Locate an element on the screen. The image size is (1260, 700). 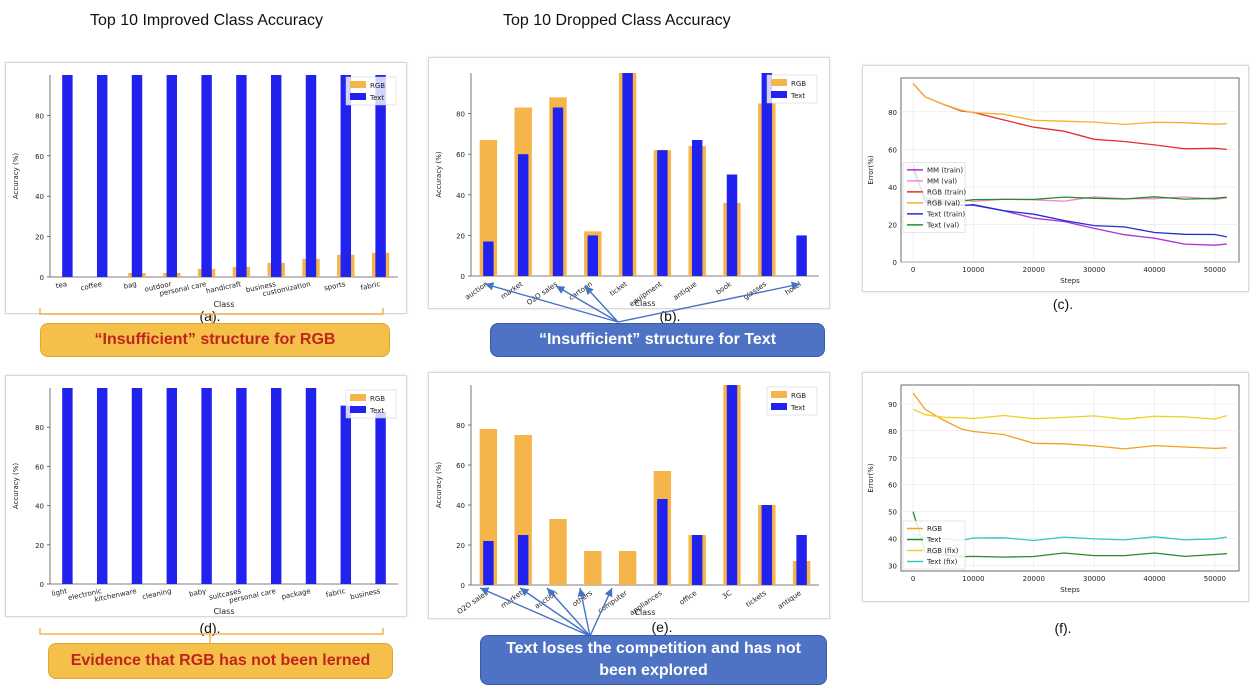
x-tick-label: computer is located at coordinates (612, 602).